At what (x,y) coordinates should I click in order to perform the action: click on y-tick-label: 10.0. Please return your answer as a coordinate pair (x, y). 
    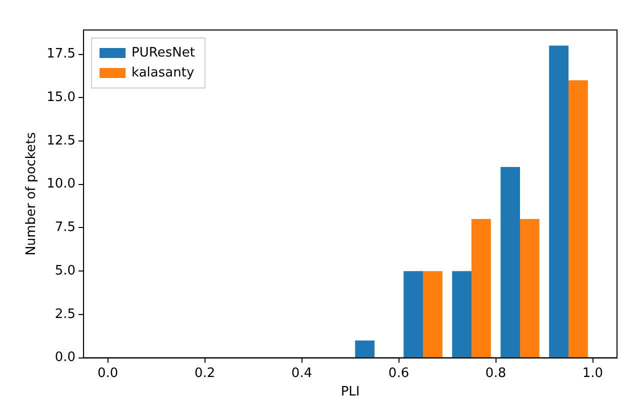
    Looking at the image, I should click on (61, 184).